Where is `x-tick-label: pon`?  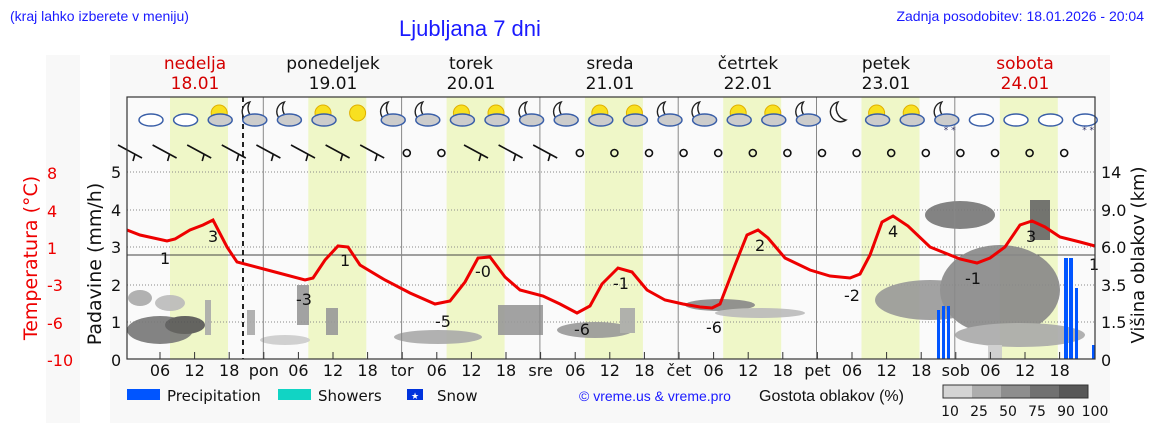
x-tick-label: pon is located at coordinates (264, 370).